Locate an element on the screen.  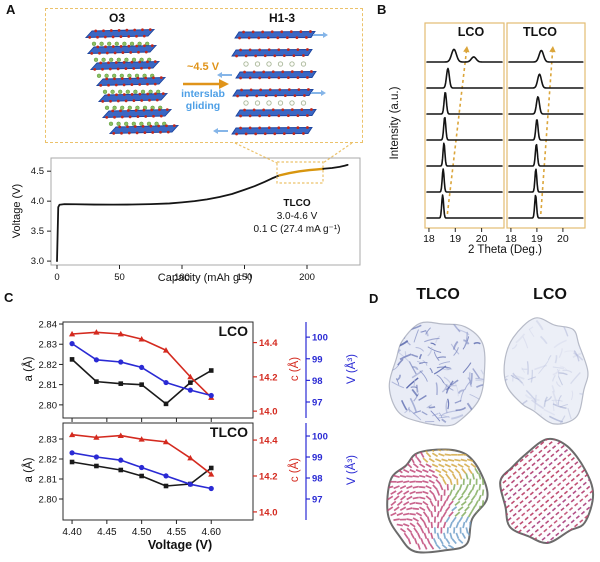
schematic-box is located at coordinates (204, 75).